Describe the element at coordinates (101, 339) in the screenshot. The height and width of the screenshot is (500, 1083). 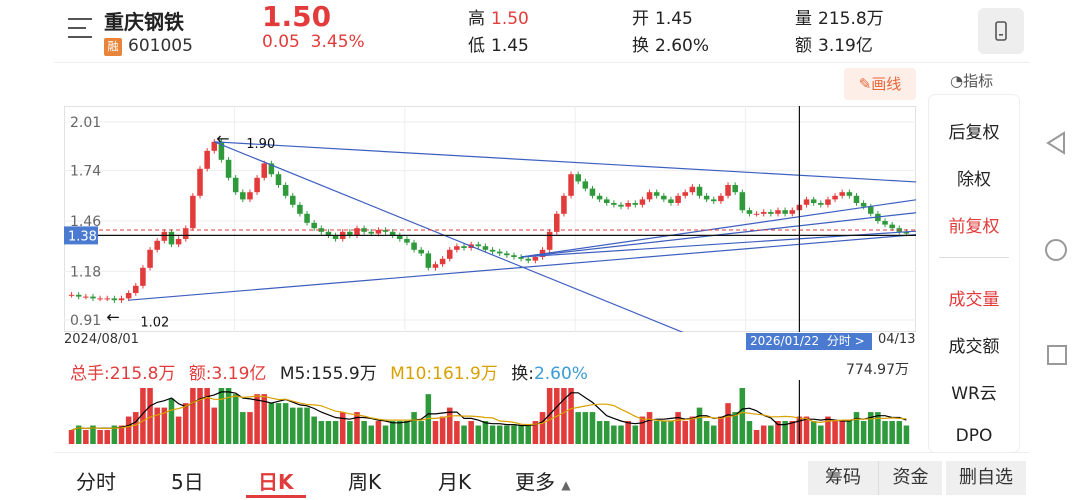
I see `start-date-label: 2024/08/01` at that location.